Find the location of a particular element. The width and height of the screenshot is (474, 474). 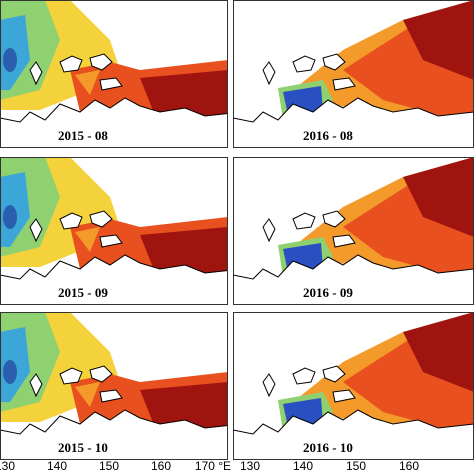

panel-label: 2015 - 10 is located at coordinates (83, 447).